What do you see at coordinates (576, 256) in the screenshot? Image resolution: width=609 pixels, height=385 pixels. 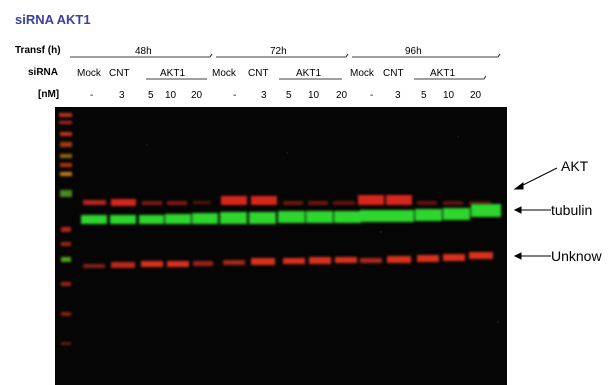 I see `unknown-band-label: Unknow` at bounding box center [576, 256].